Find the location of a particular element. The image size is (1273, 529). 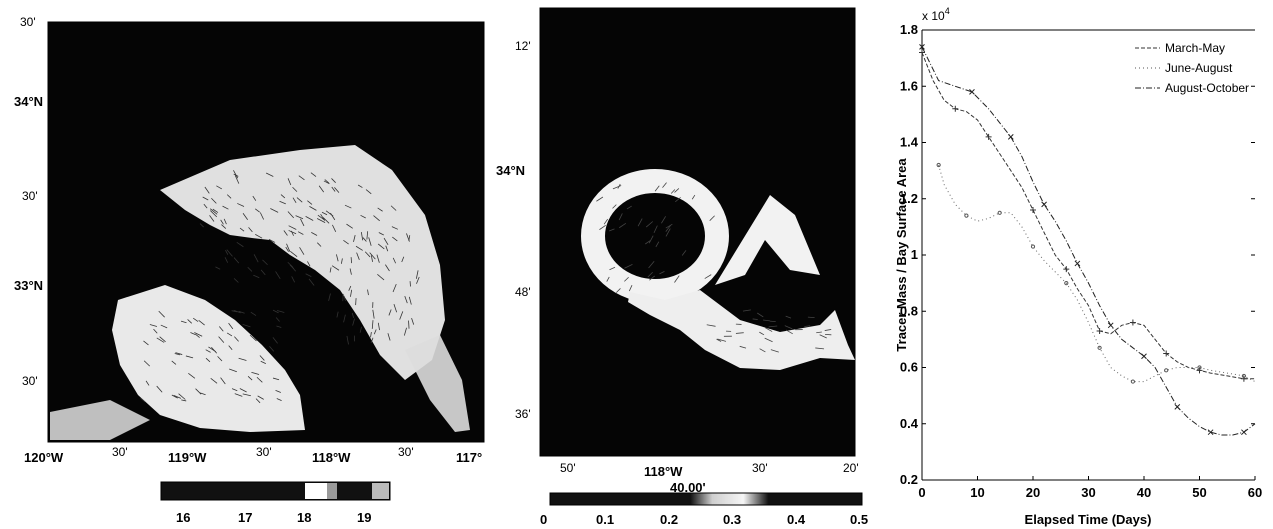

x-tick-label: 0 is located at coordinates (921, 492).